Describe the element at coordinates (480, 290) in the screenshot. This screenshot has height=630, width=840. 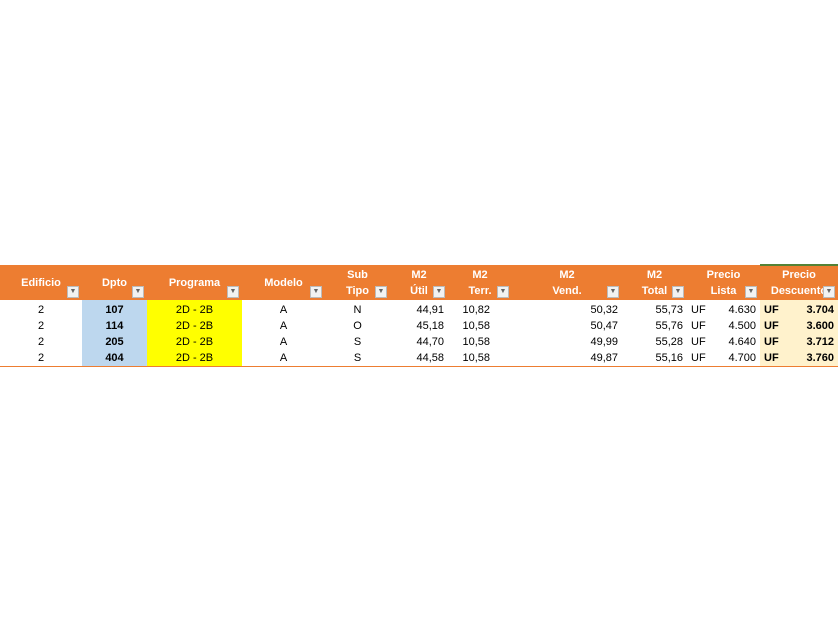
I see `header-label: Terr.` at that location.